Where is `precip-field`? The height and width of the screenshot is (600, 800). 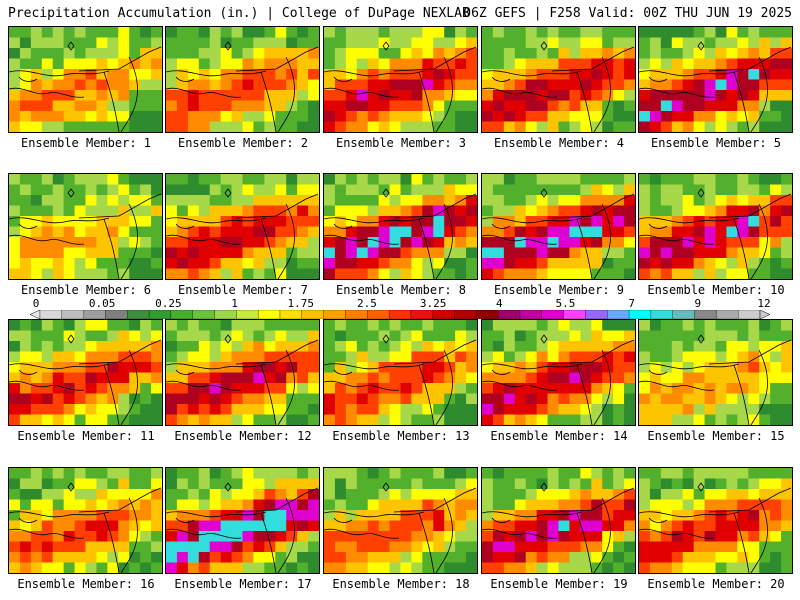 precip-field is located at coordinates (242, 226).